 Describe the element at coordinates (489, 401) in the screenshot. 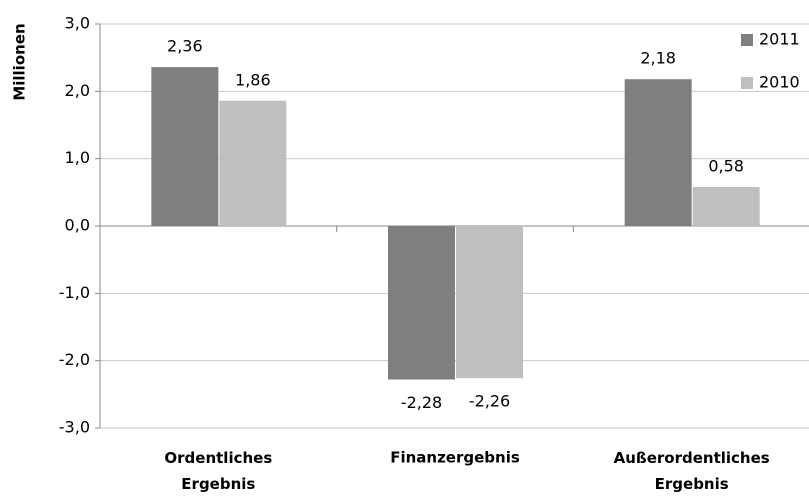

I see `data-label: -2,26` at that location.